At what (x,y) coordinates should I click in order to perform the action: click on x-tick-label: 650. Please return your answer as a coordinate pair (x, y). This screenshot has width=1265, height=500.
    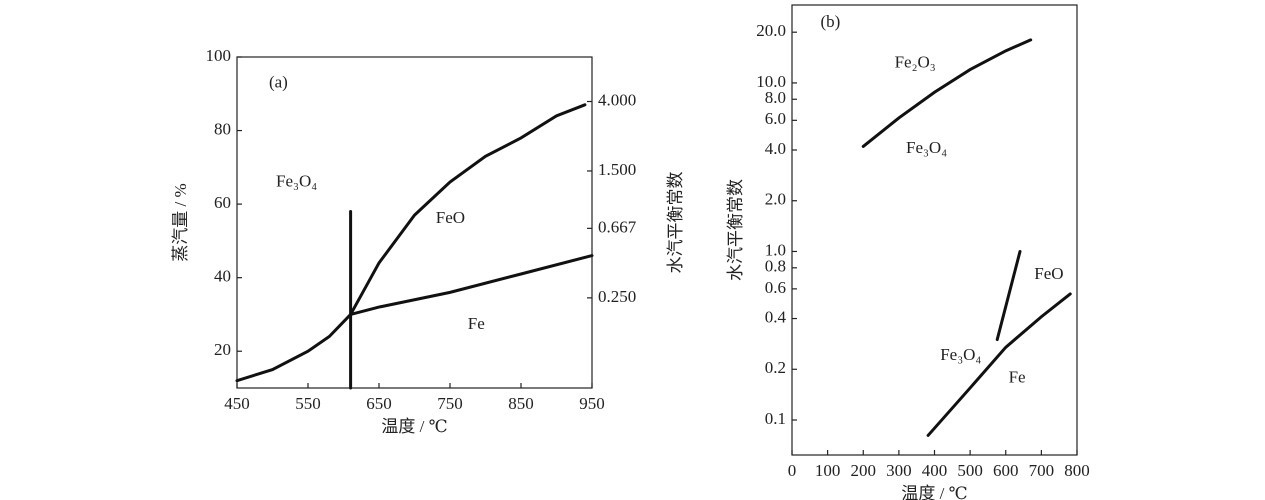
    Looking at the image, I should click on (379, 403).